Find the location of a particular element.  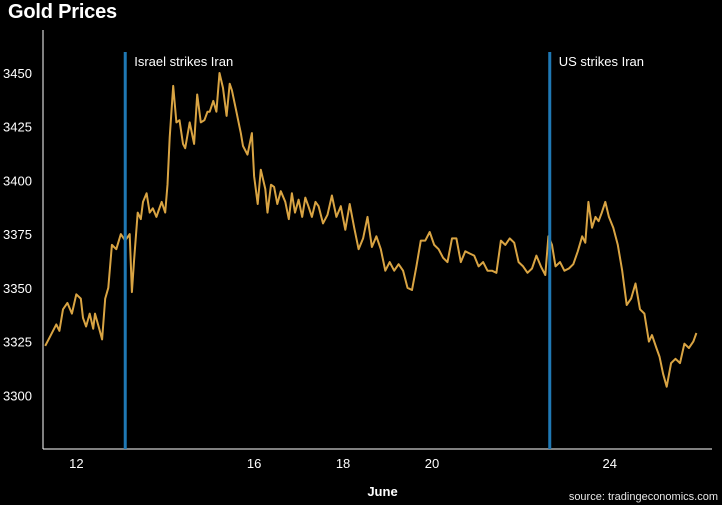

x-tick-label: 18 is located at coordinates (343, 463).